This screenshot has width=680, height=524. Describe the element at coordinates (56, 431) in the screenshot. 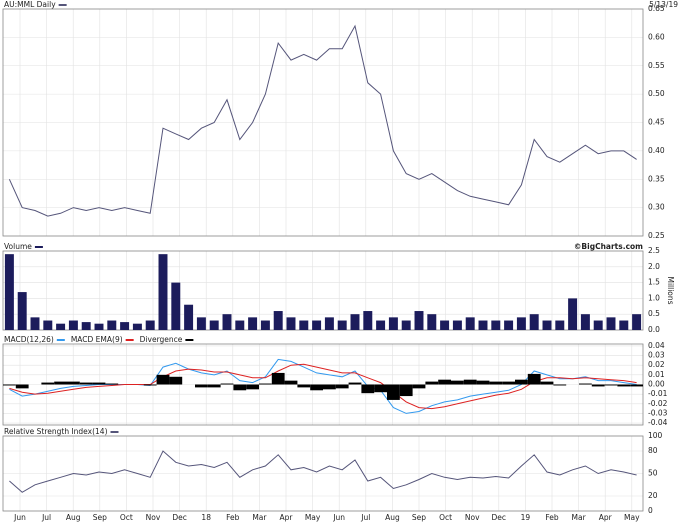

I see `legend-label: Relative Strength Index(14)` at that location.